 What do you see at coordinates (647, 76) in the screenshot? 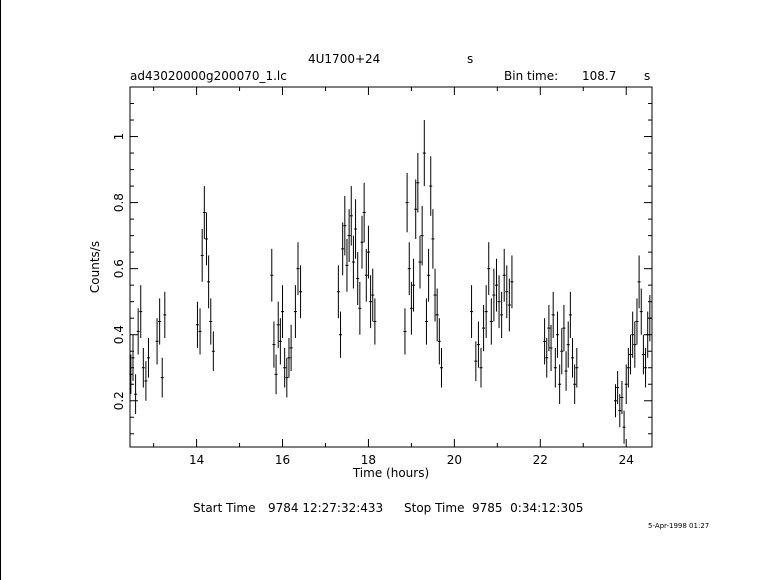
I see `bin-time-unit: s` at bounding box center [647, 76].